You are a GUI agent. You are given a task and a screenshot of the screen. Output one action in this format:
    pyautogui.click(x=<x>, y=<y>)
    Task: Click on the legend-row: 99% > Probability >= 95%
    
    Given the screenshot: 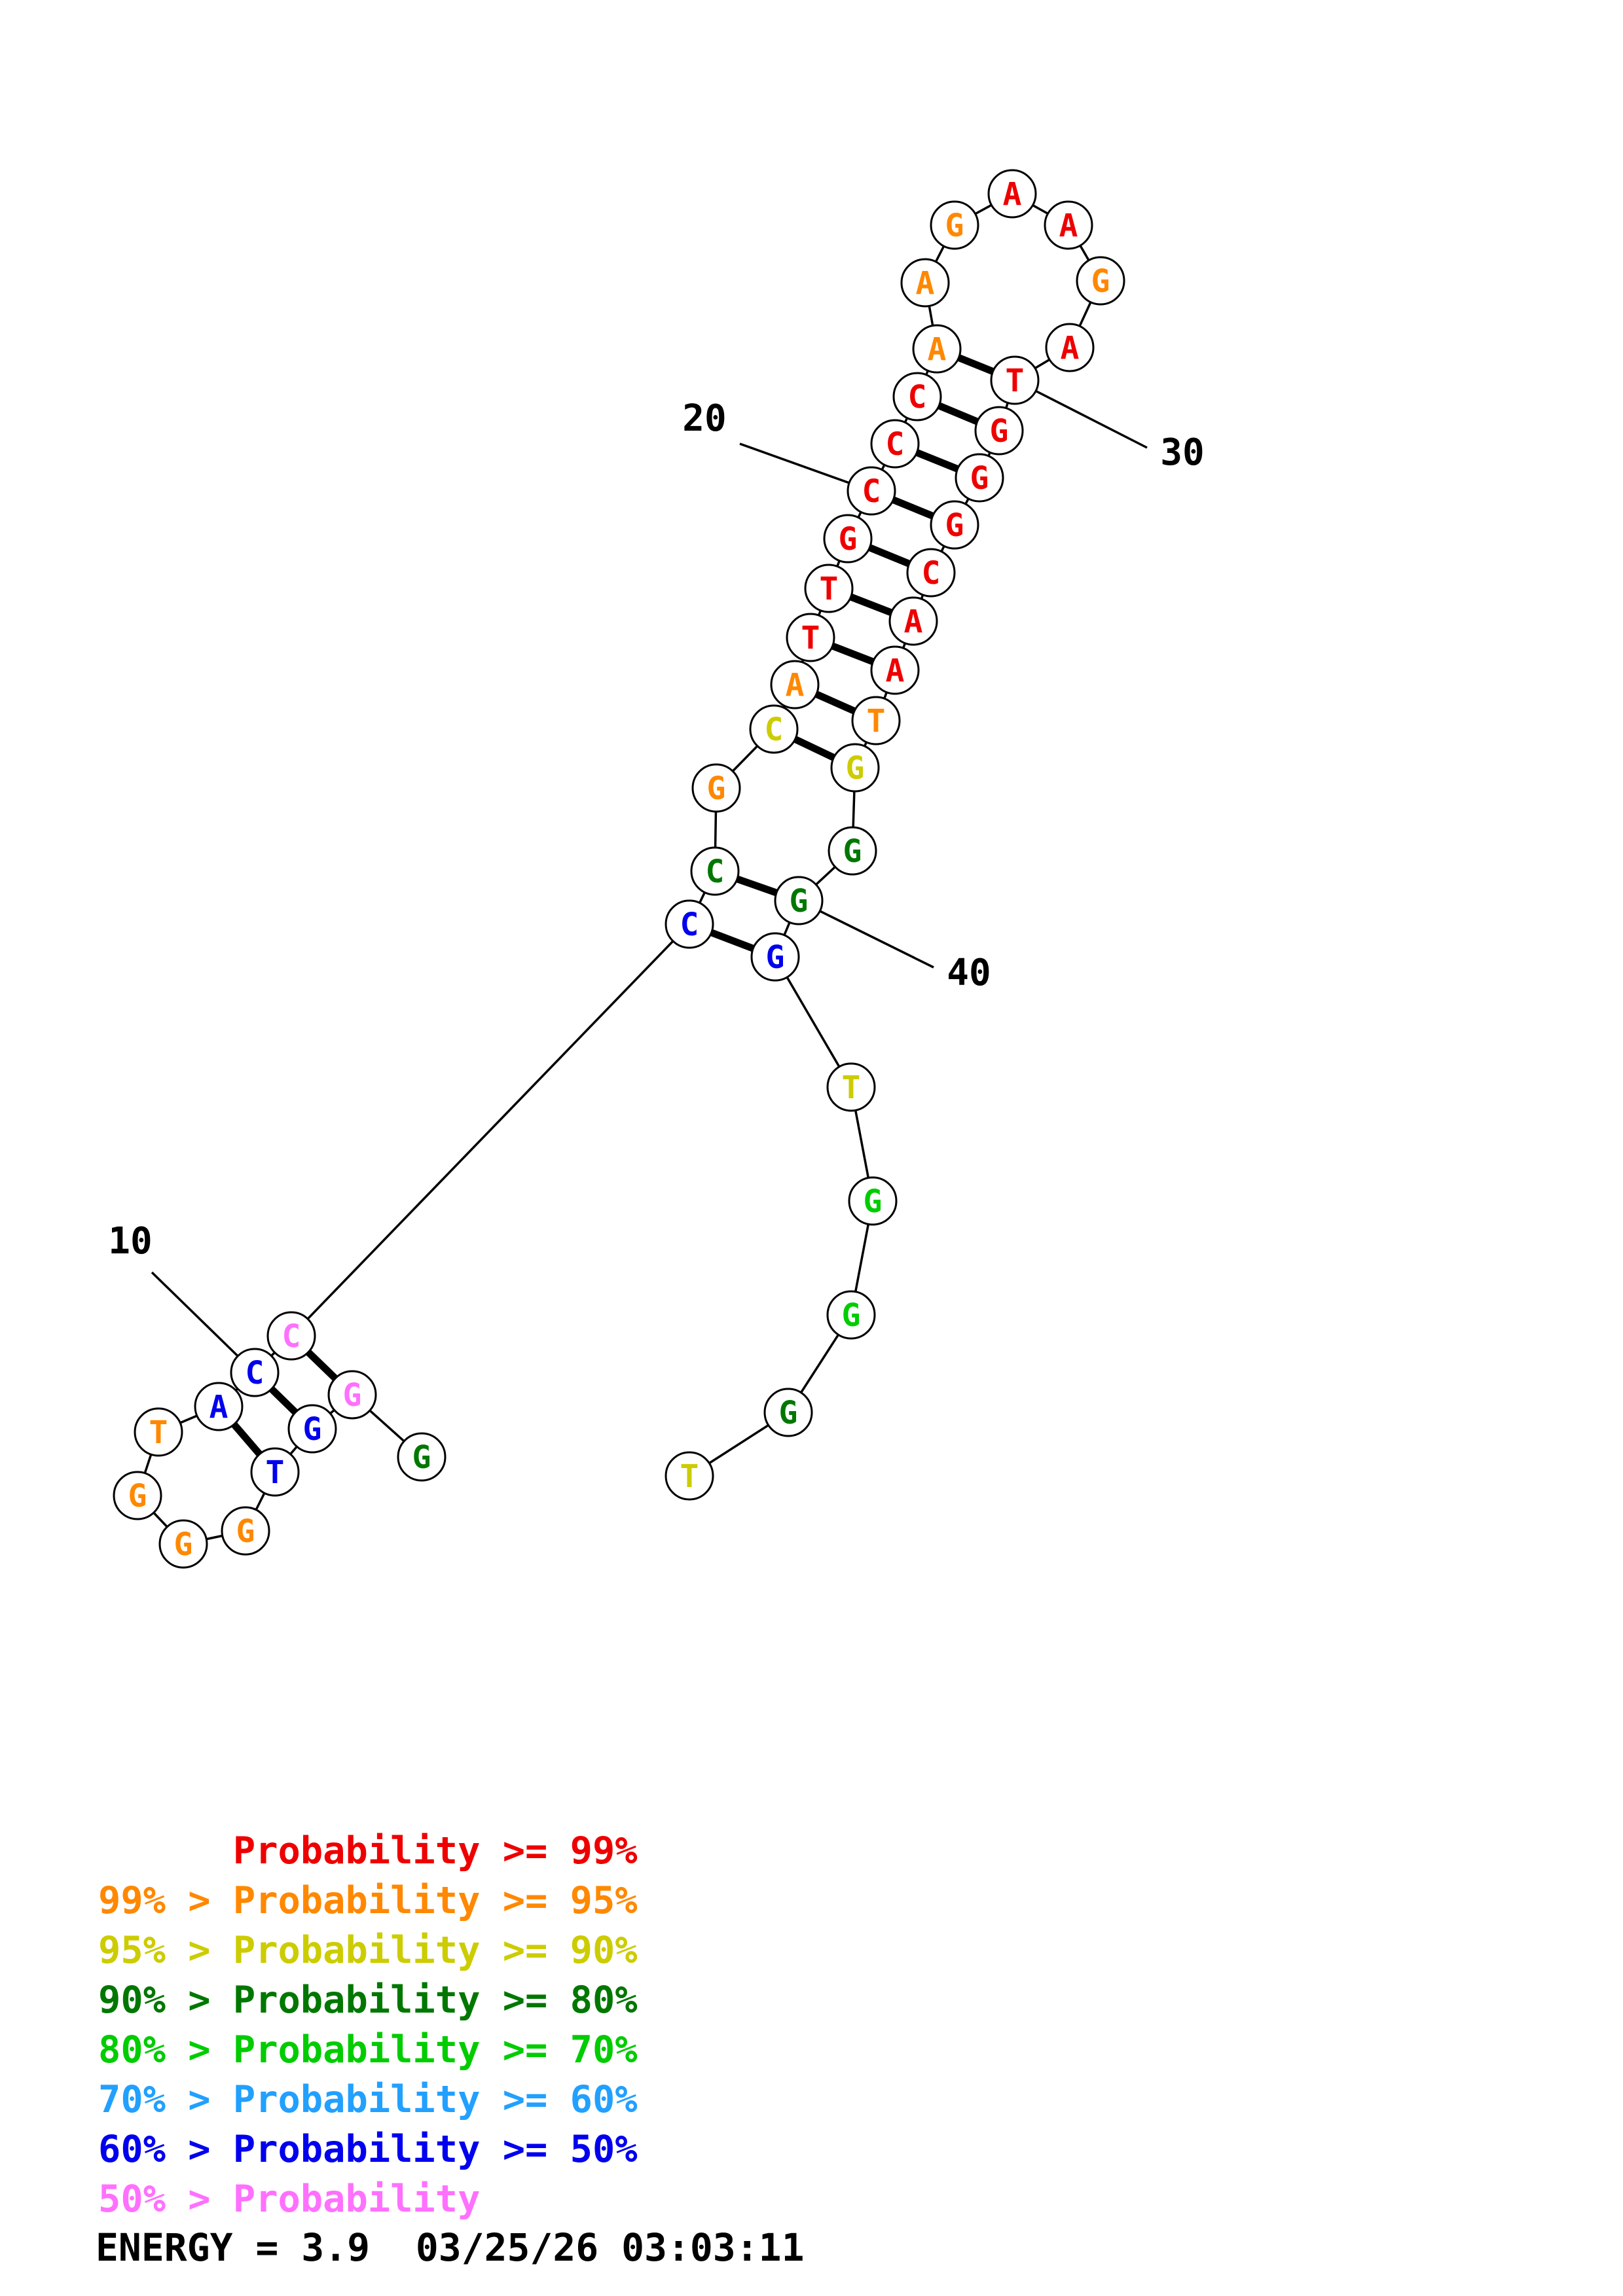 What is the action you would take?
    pyautogui.click(x=368, y=1900)
    